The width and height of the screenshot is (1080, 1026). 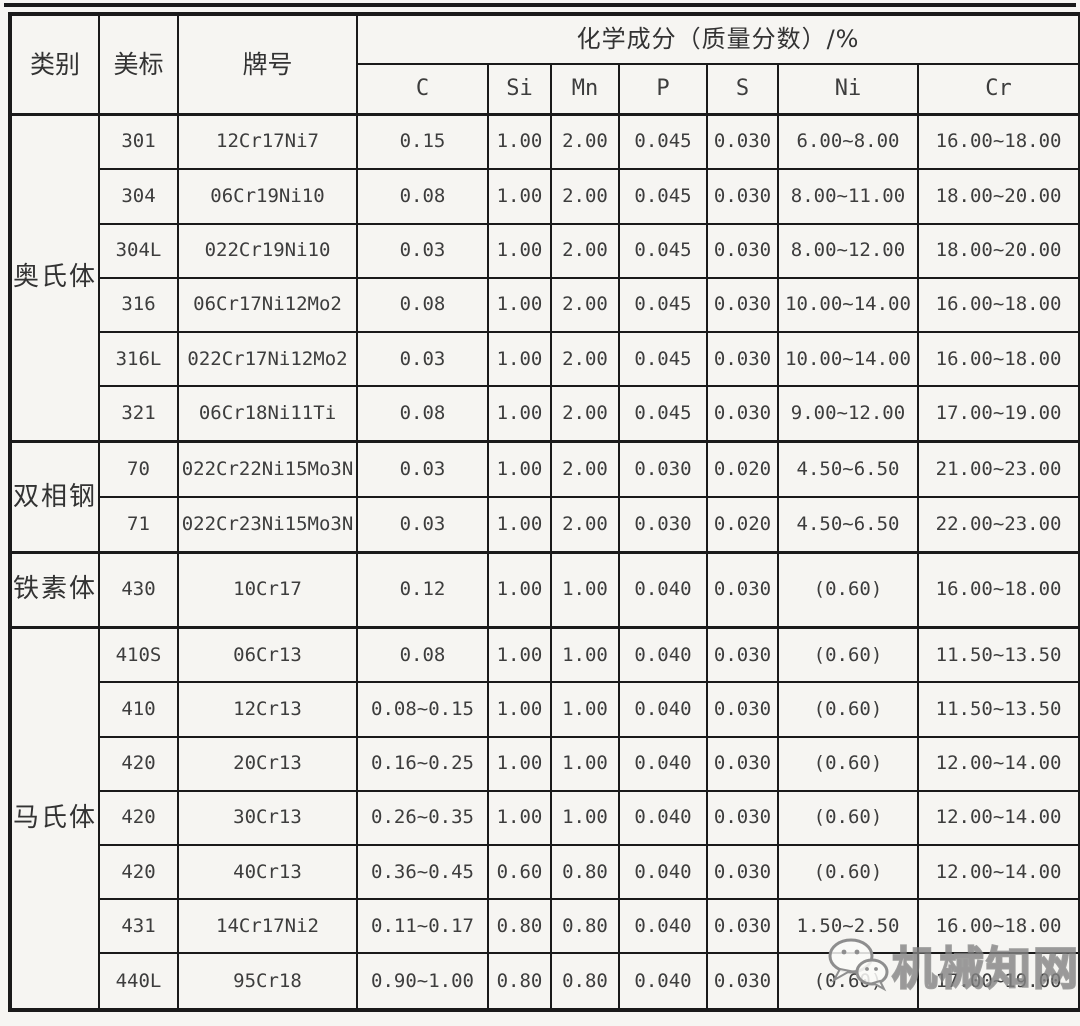 I want to click on us-standard-cell: 316, so click(x=138, y=304).